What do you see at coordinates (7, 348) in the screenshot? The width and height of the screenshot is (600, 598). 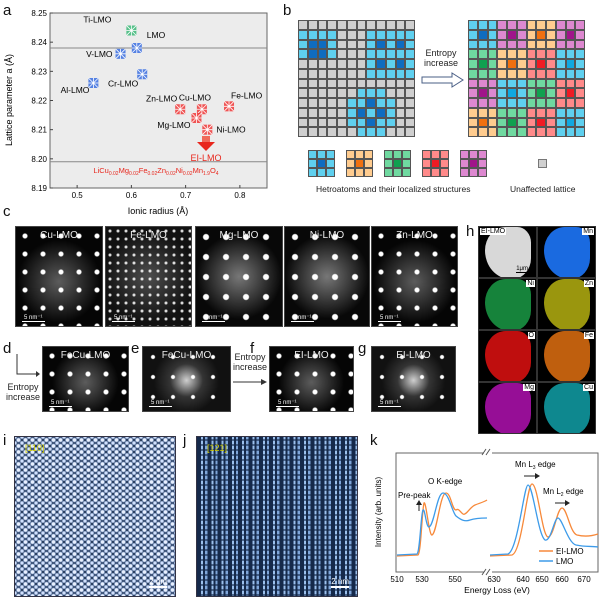 I see `panel-label-d: d` at bounding box center [7, 348].